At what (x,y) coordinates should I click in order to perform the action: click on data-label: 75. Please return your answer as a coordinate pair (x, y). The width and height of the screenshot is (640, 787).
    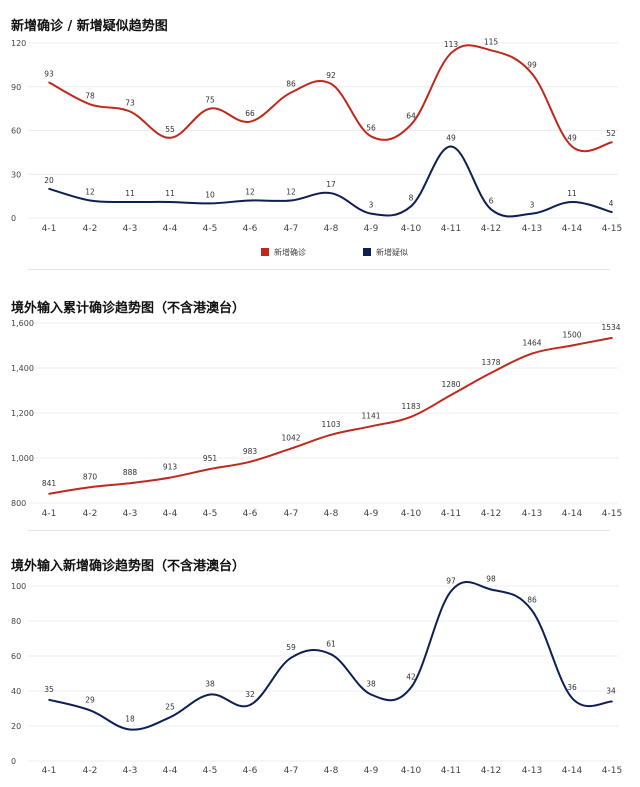
    Looking at the image, I should click on (210, 100).